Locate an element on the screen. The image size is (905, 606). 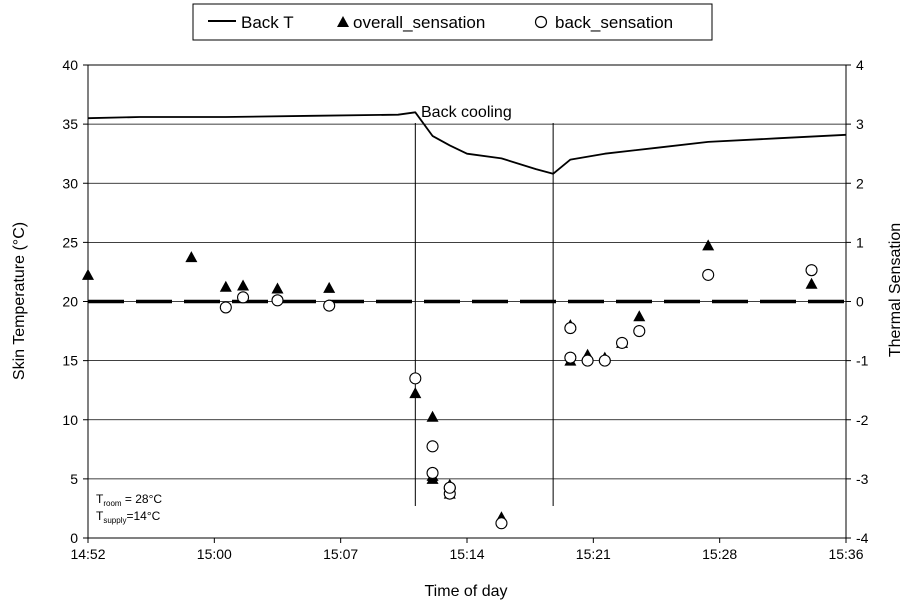
legend-triangle-marker is located at coordinates (343, 21).